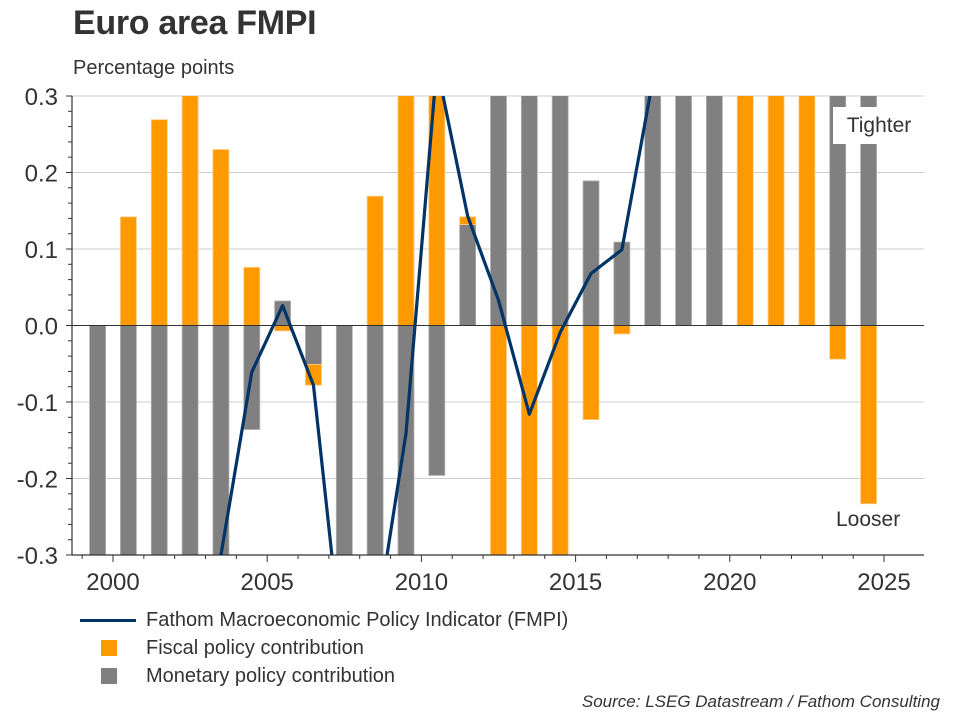  I want to click on legend-monetary-swatch, so click(109, 676).